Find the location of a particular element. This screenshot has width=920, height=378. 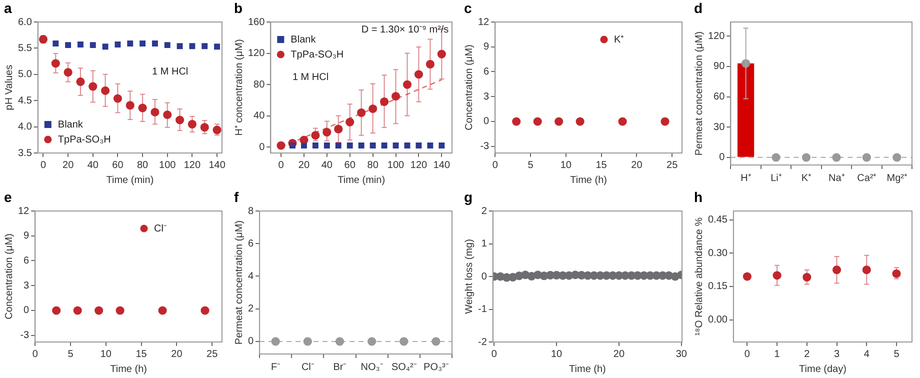

y-tick-label: 5.0 is located at coordinates (25, 74).